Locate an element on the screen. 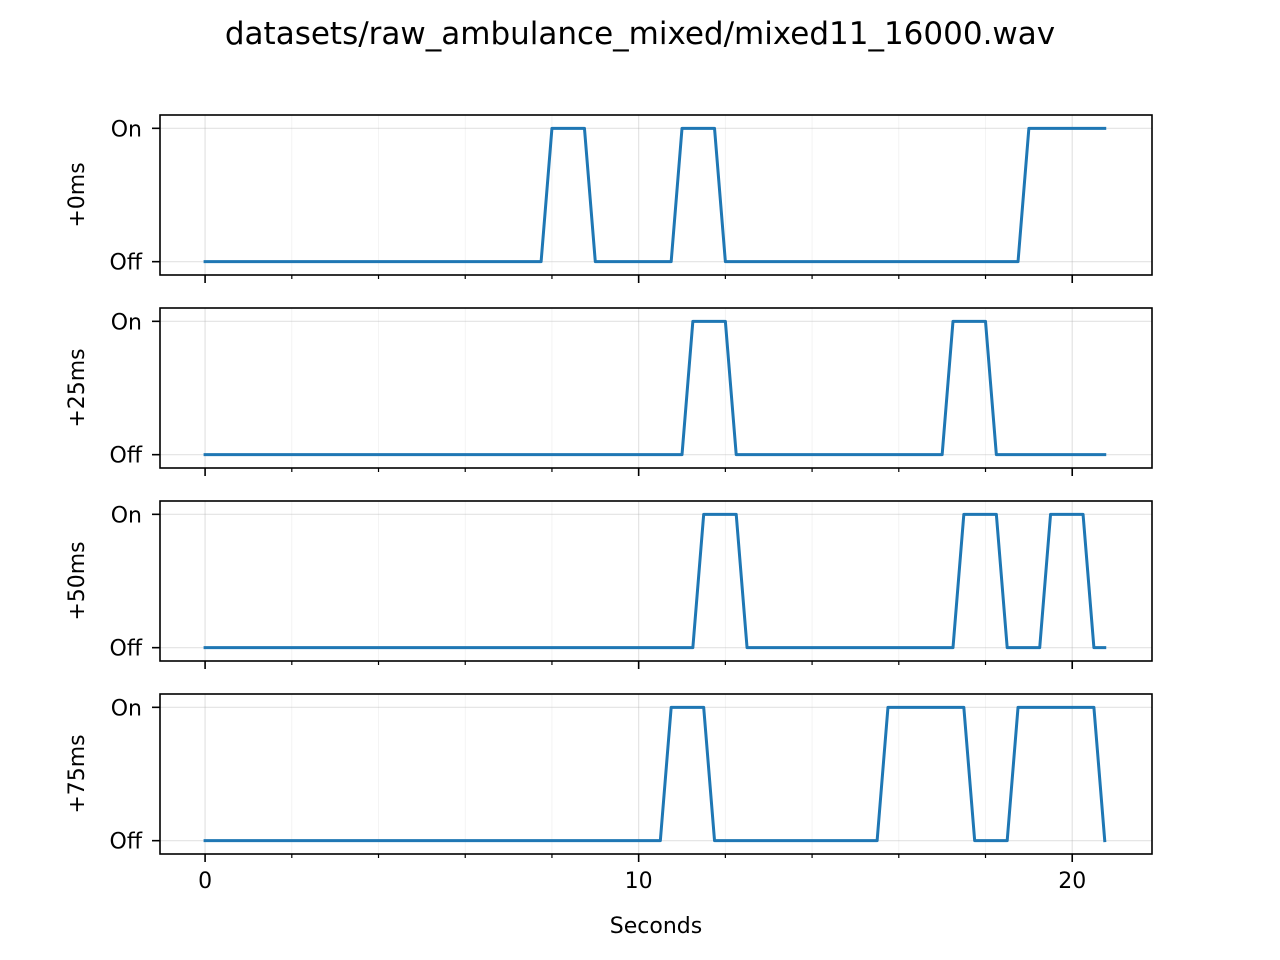  y-axis-label: +25ms is located at coordinates (77, 387).